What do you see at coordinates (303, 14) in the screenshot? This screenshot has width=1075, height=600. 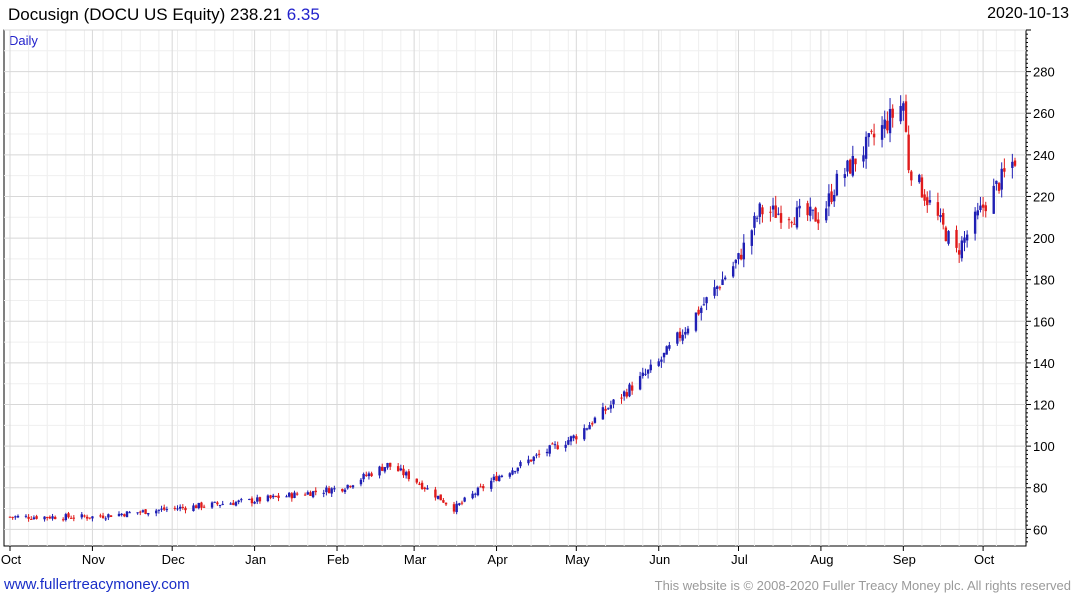 I see `price-change: 6.35` at bounding box center [303, 14].